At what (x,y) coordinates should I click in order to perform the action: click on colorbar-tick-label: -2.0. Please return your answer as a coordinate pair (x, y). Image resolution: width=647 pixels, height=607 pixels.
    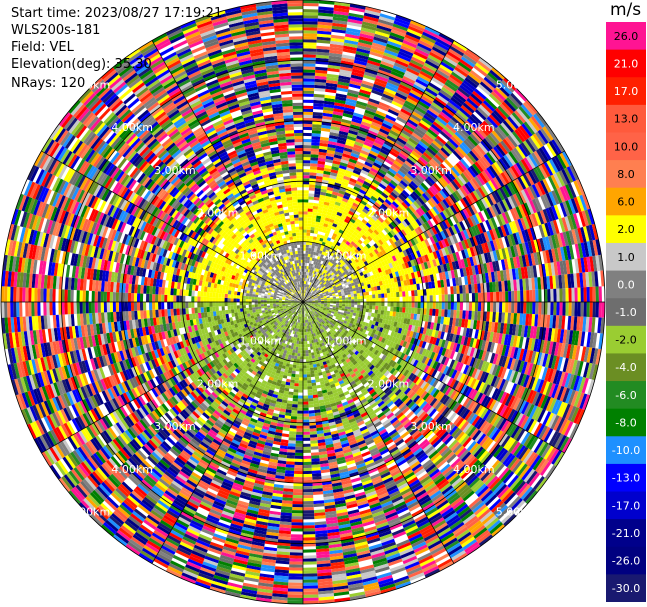
    Looking at the image, I should click on (625, 340).